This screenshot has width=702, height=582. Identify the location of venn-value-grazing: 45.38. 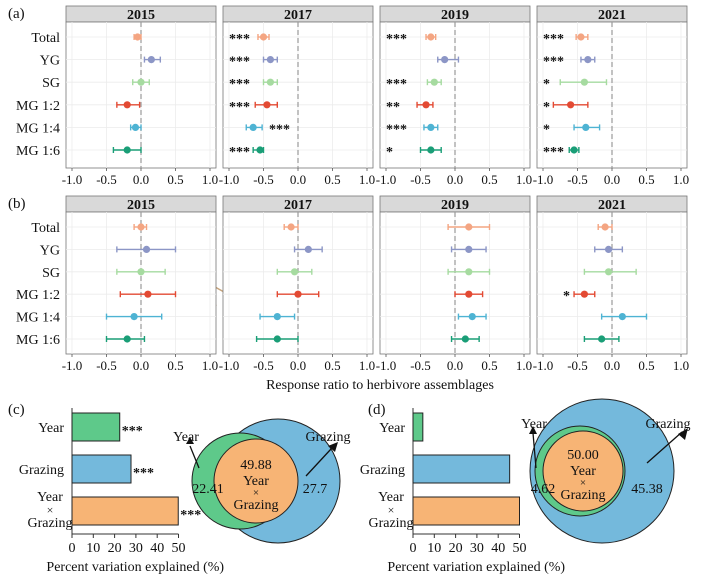
(647, 489).